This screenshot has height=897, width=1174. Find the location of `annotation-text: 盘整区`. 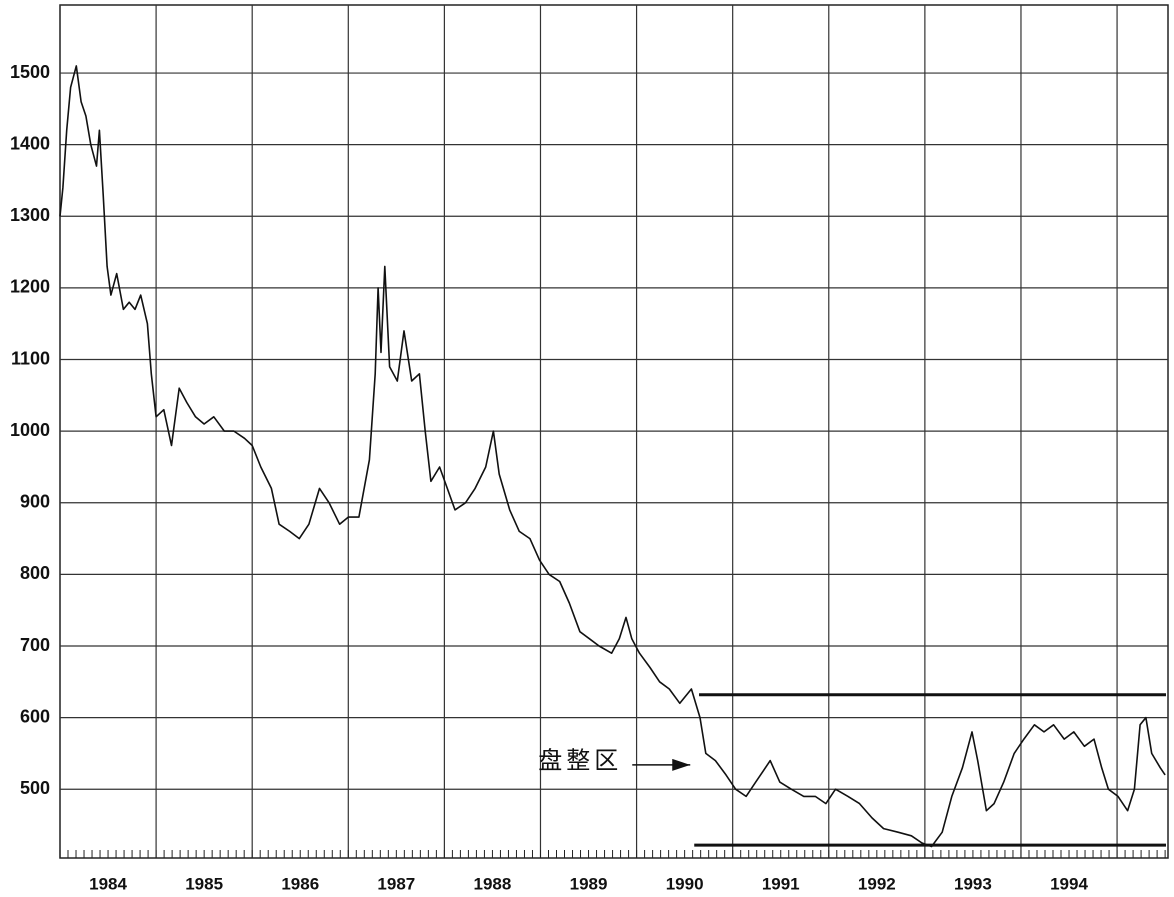

annotation-text: 盘整区 is located at coordinates (580, 760).